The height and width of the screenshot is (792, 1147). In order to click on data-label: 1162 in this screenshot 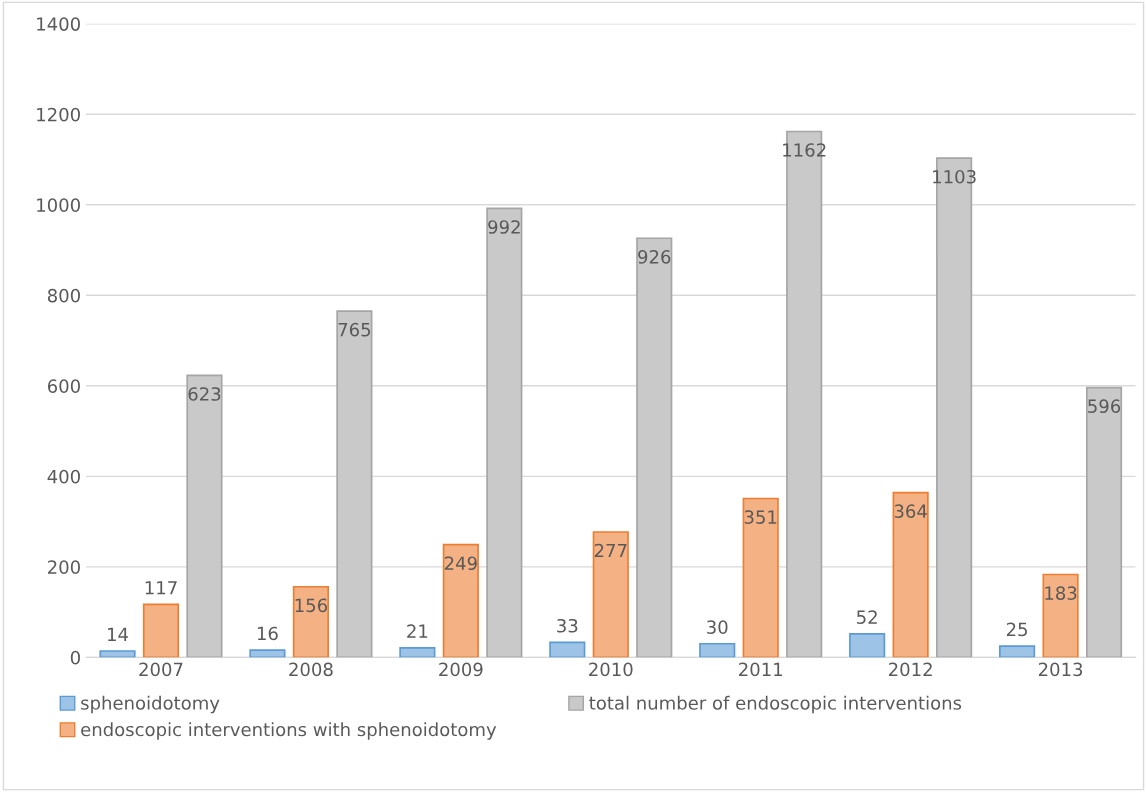, I will do `click(804, 150)`.